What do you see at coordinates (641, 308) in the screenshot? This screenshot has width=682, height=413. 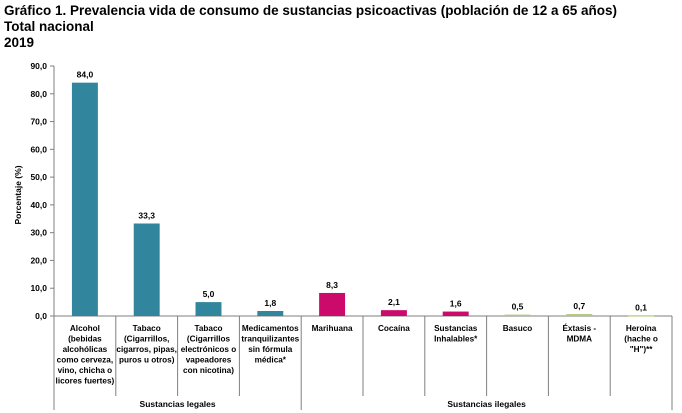 I see `data-label: 0,1` at bounding box center [641, 308].